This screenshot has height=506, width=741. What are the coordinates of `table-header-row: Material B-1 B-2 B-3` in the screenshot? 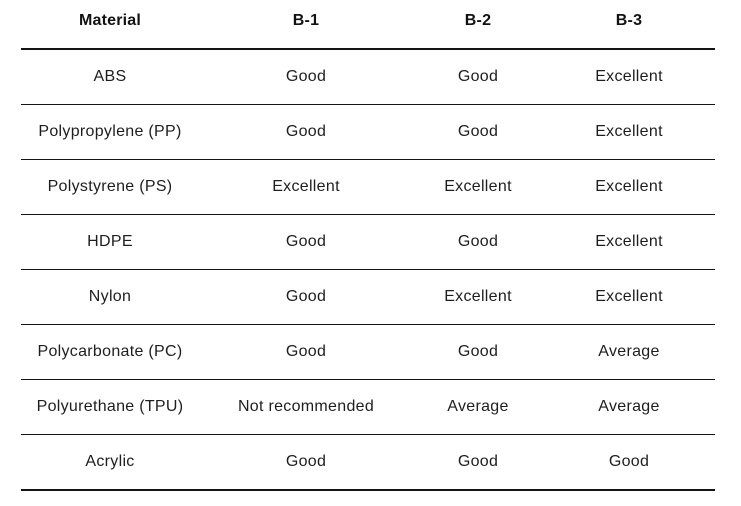 It's located at (368, 25).